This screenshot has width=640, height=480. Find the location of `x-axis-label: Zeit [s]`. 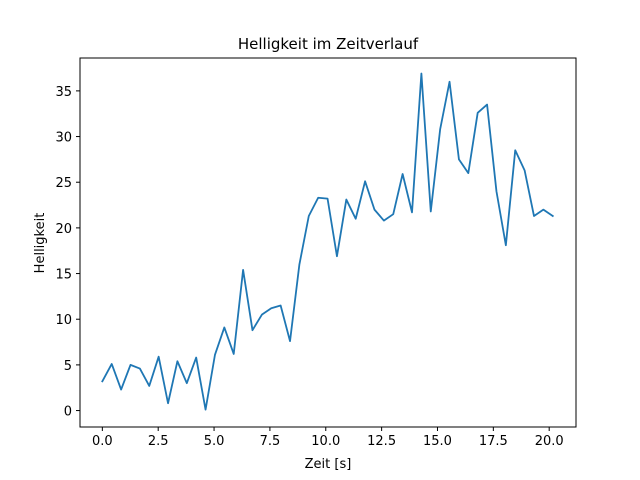

x-axis-label: Zeit [s] is located at coordinates (328, 464).